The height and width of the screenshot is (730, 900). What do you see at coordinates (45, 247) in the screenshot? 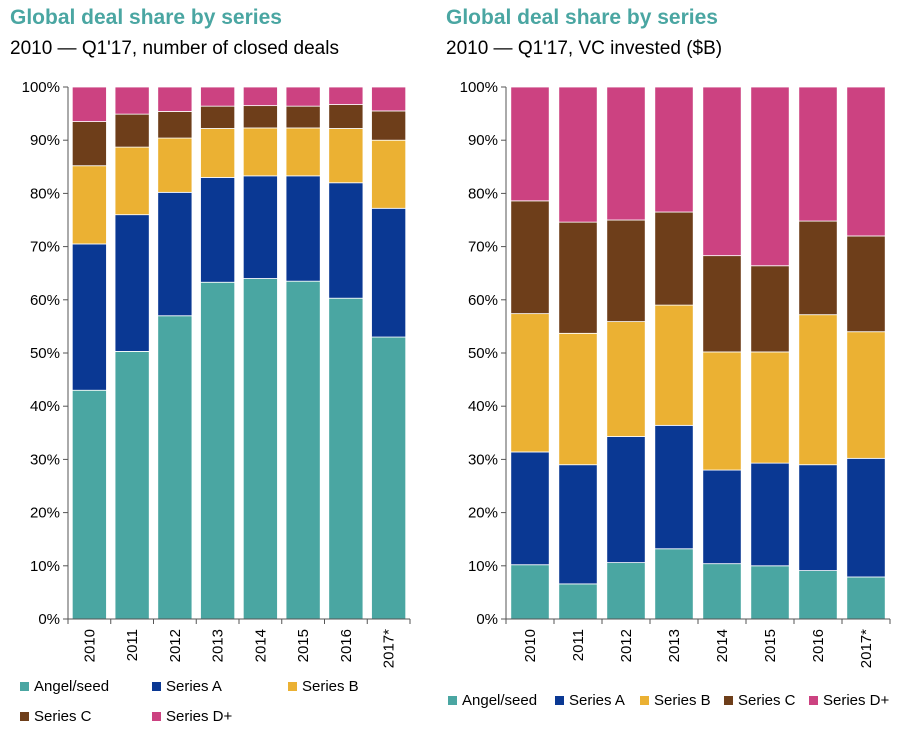
I see `y-tick-label: 70%` at bounding box center [45, 247].